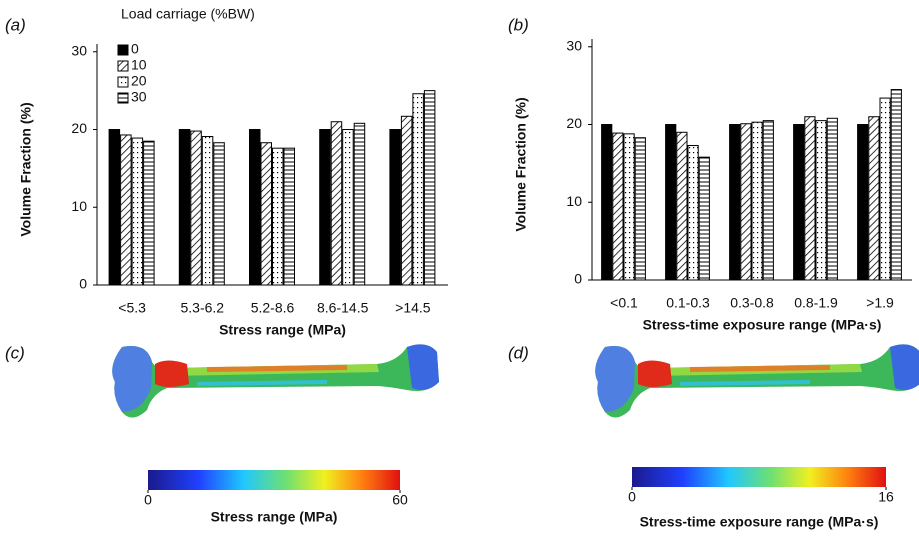 The height and width of the screenshot is (536, 919). I want to click on x-tick-label: 0.8-1.9, so click(816, 303).